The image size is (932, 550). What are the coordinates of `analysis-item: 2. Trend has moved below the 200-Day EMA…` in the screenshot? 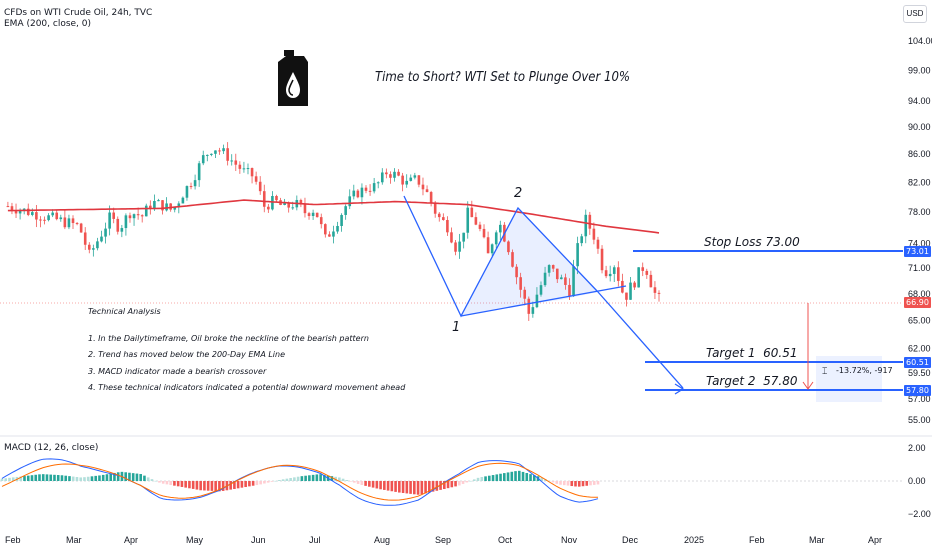 It's located at (187, 354).